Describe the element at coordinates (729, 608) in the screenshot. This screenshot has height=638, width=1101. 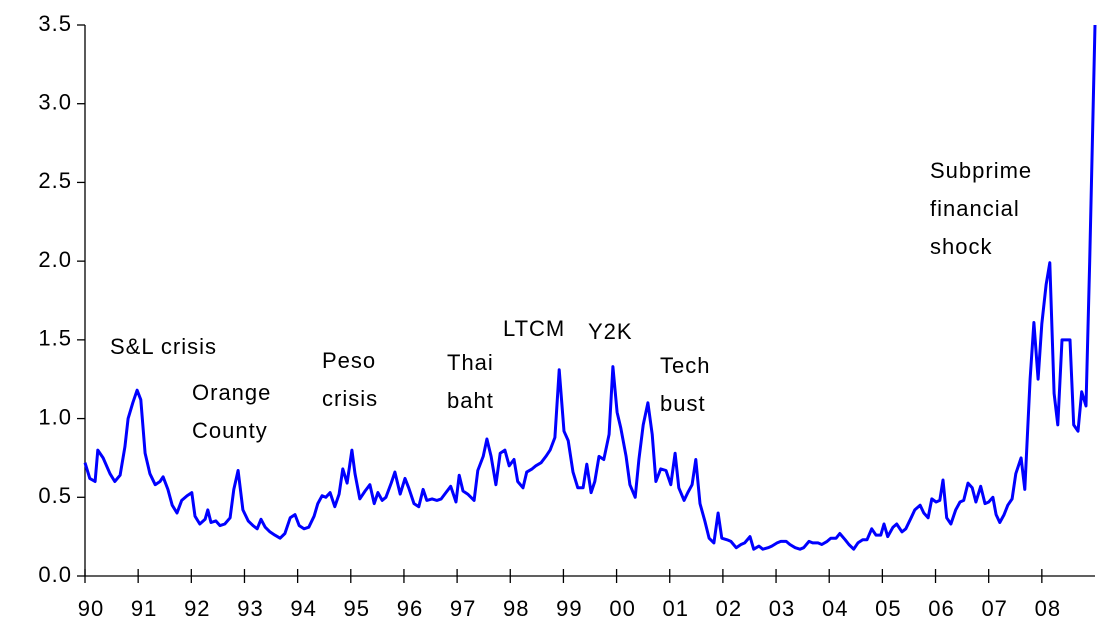
I see `x-tick-label: 02` at that location.